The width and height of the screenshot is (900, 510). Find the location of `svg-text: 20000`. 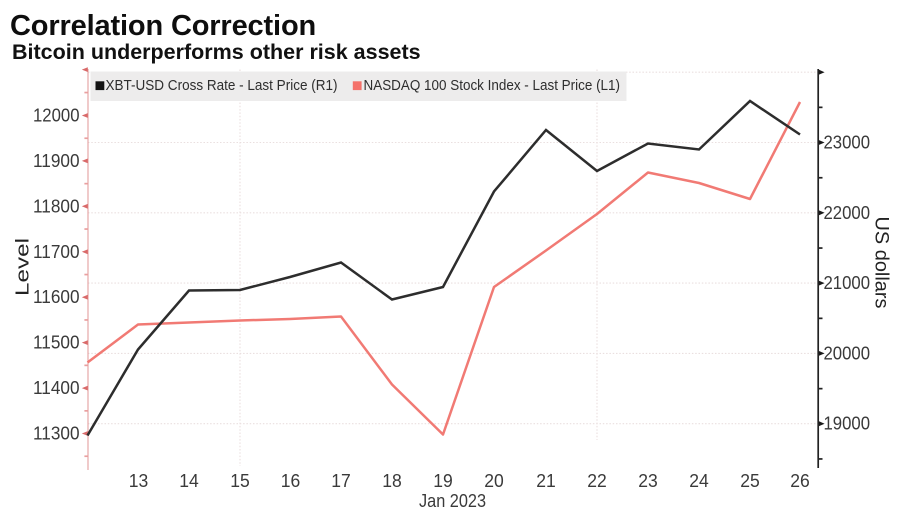

svg-text: 20000 is located at coordinates (847, 353).